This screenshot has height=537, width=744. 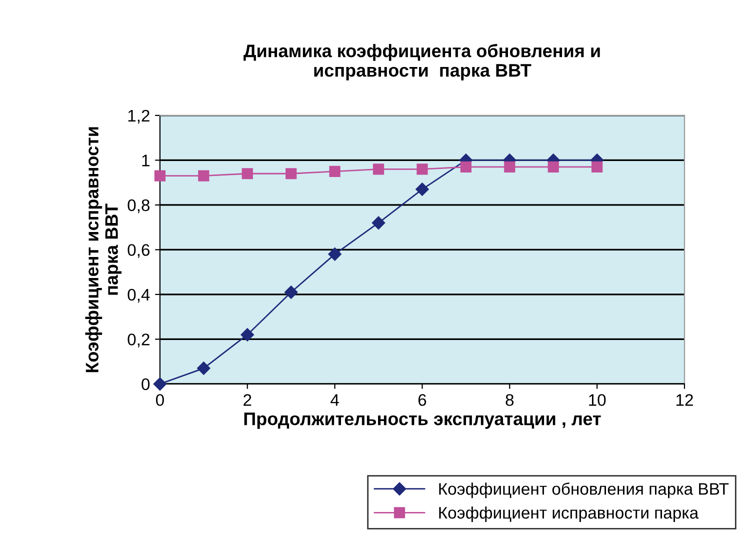 I want to click on x-tick-label: 12, so click(x=684, y=400).